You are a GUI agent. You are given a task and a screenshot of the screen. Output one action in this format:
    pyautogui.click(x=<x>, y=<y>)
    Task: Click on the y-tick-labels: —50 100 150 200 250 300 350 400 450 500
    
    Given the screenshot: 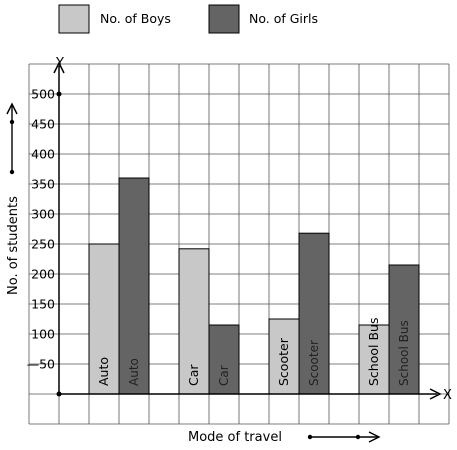 What is the action you would take?
    pyautogui.click(x=41, y=229)
    